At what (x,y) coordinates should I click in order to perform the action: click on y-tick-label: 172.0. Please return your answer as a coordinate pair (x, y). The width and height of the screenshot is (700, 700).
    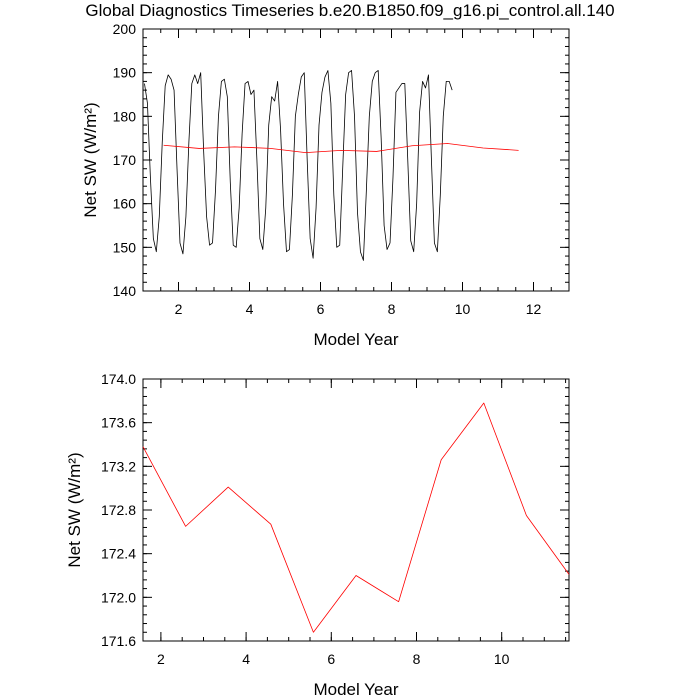
    Looking at the image, I should click on (118, 597).